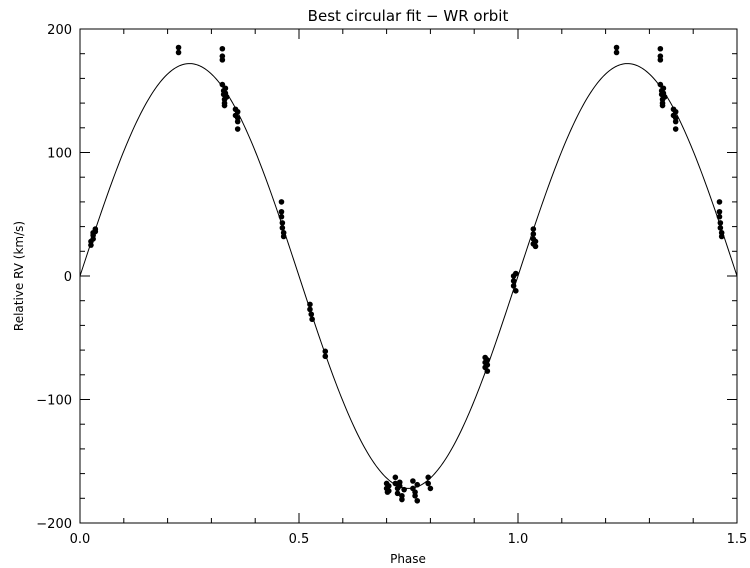 Image resolution: width=750 pixels, height=568 pixels. I want to click on y-tick-label: 200, so click(59, 30).